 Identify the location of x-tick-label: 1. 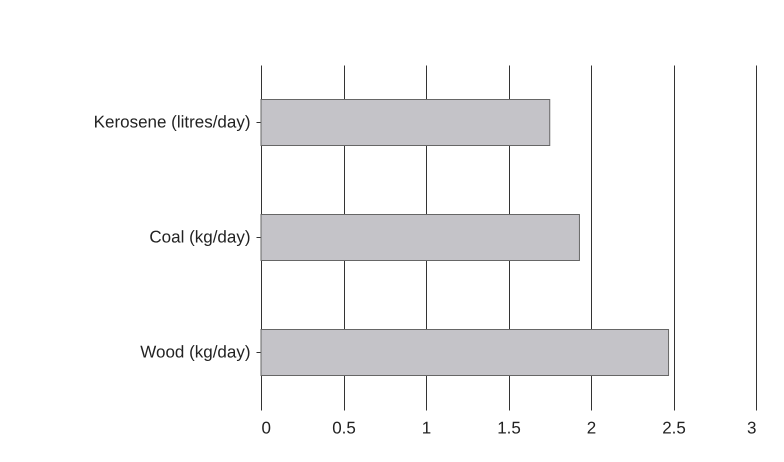
(427, 428).